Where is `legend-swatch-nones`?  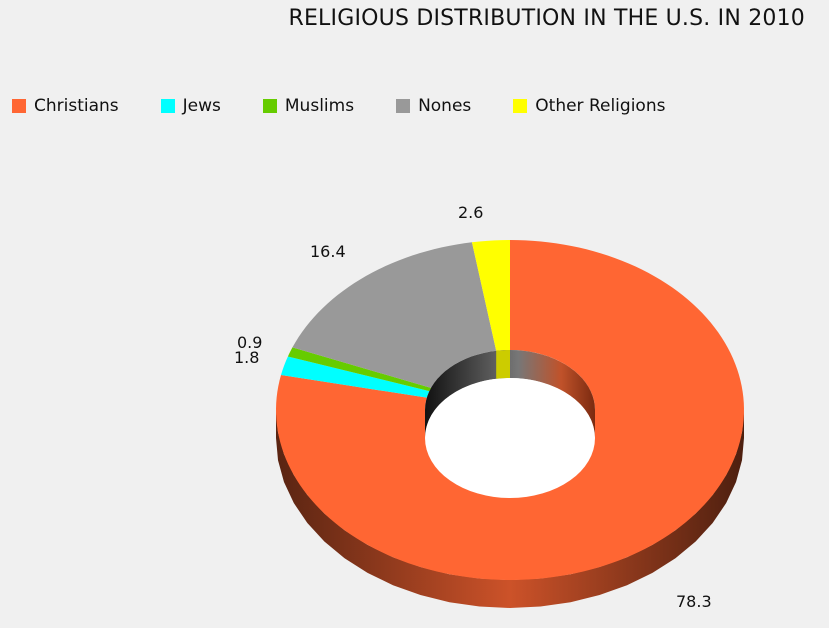 legend-swatch-nones is located at coordinates (403, 106).